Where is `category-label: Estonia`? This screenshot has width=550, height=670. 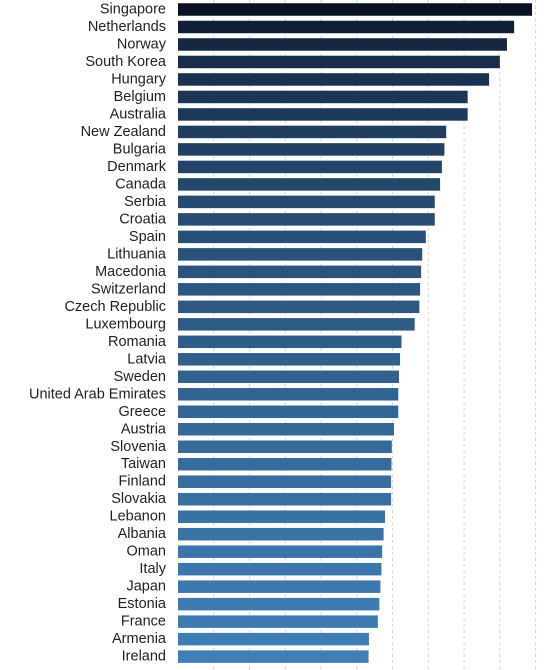
category-label: Estonia is located at coordinates (142, 604).